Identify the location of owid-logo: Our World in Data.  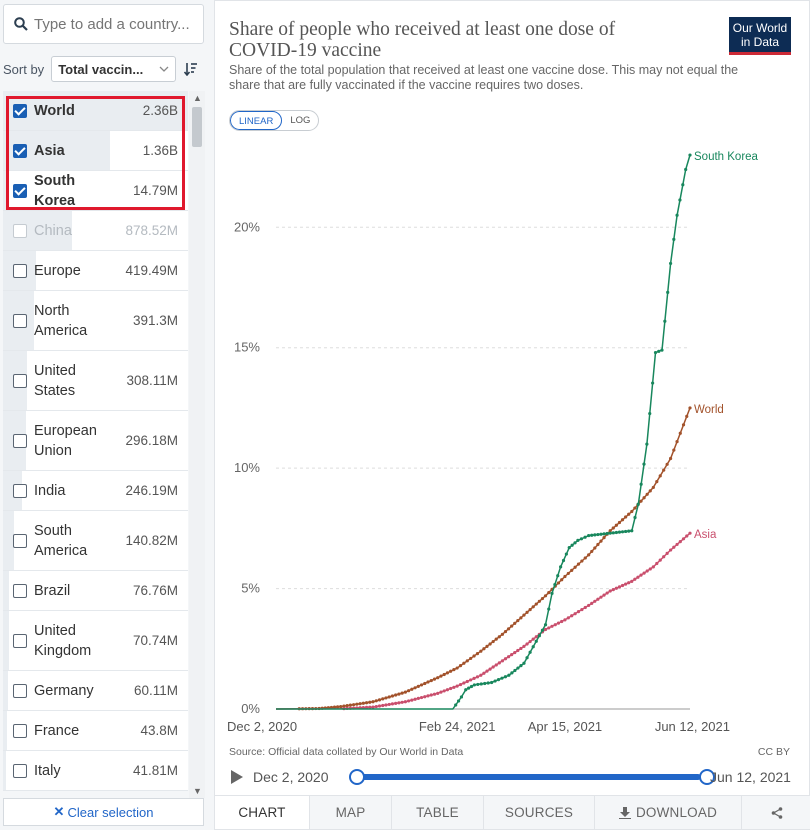
(760, 36).